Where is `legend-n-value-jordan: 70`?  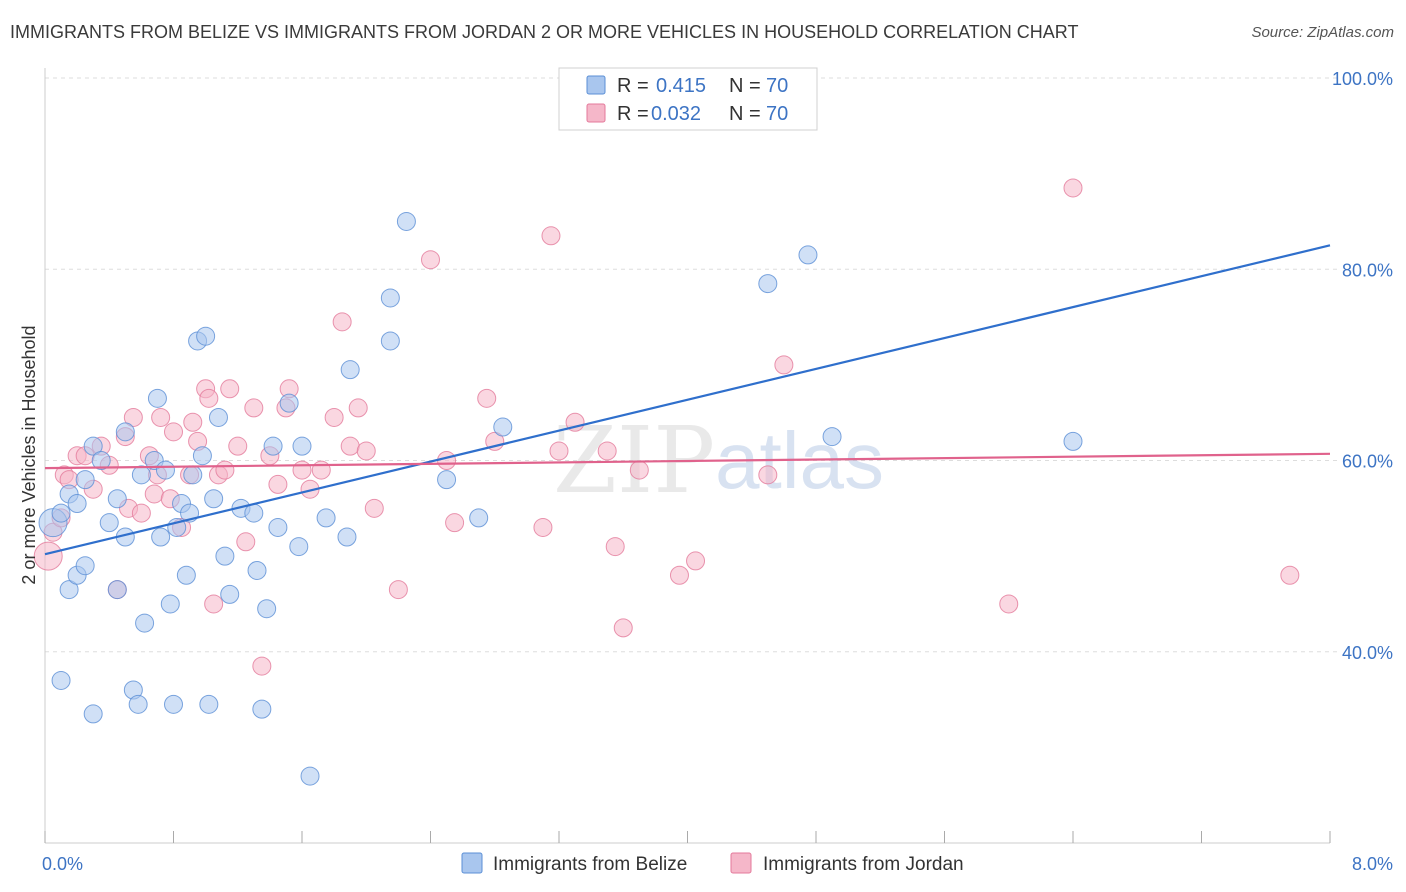 legend-n-value-jordan: 70 is located at coordinates (777, 114).